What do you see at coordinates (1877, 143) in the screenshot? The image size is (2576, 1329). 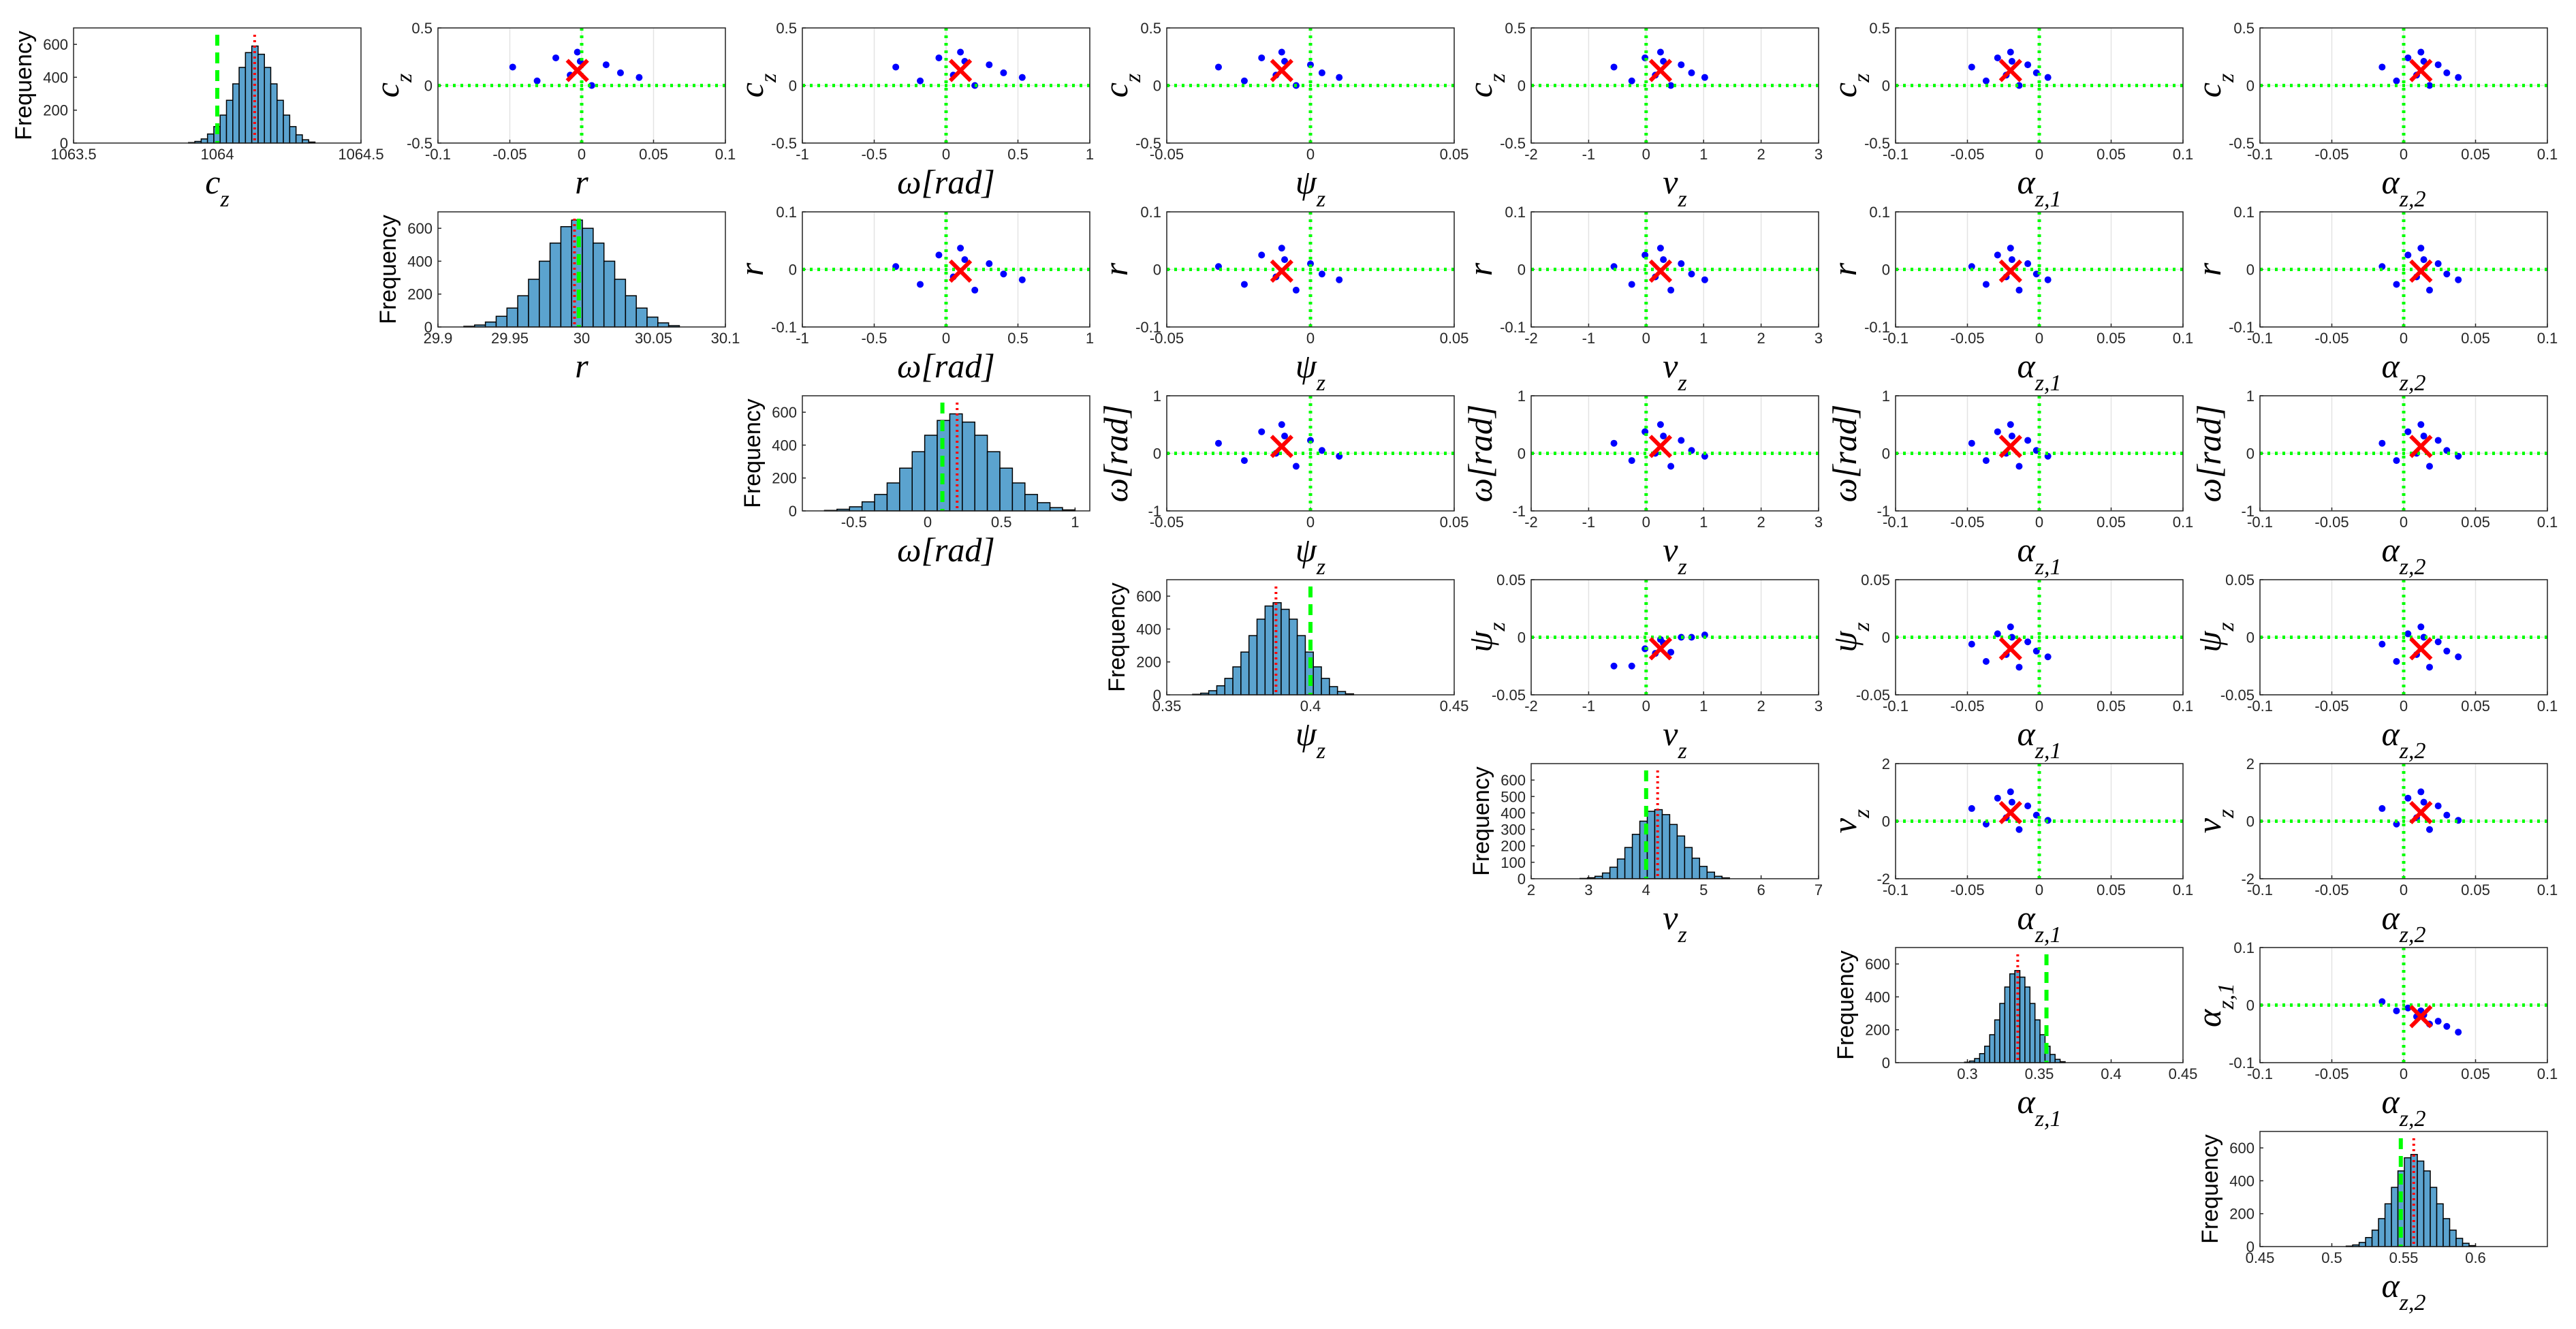 I see `y-tick-label: -0.5` at bounding box center [1877, 143].